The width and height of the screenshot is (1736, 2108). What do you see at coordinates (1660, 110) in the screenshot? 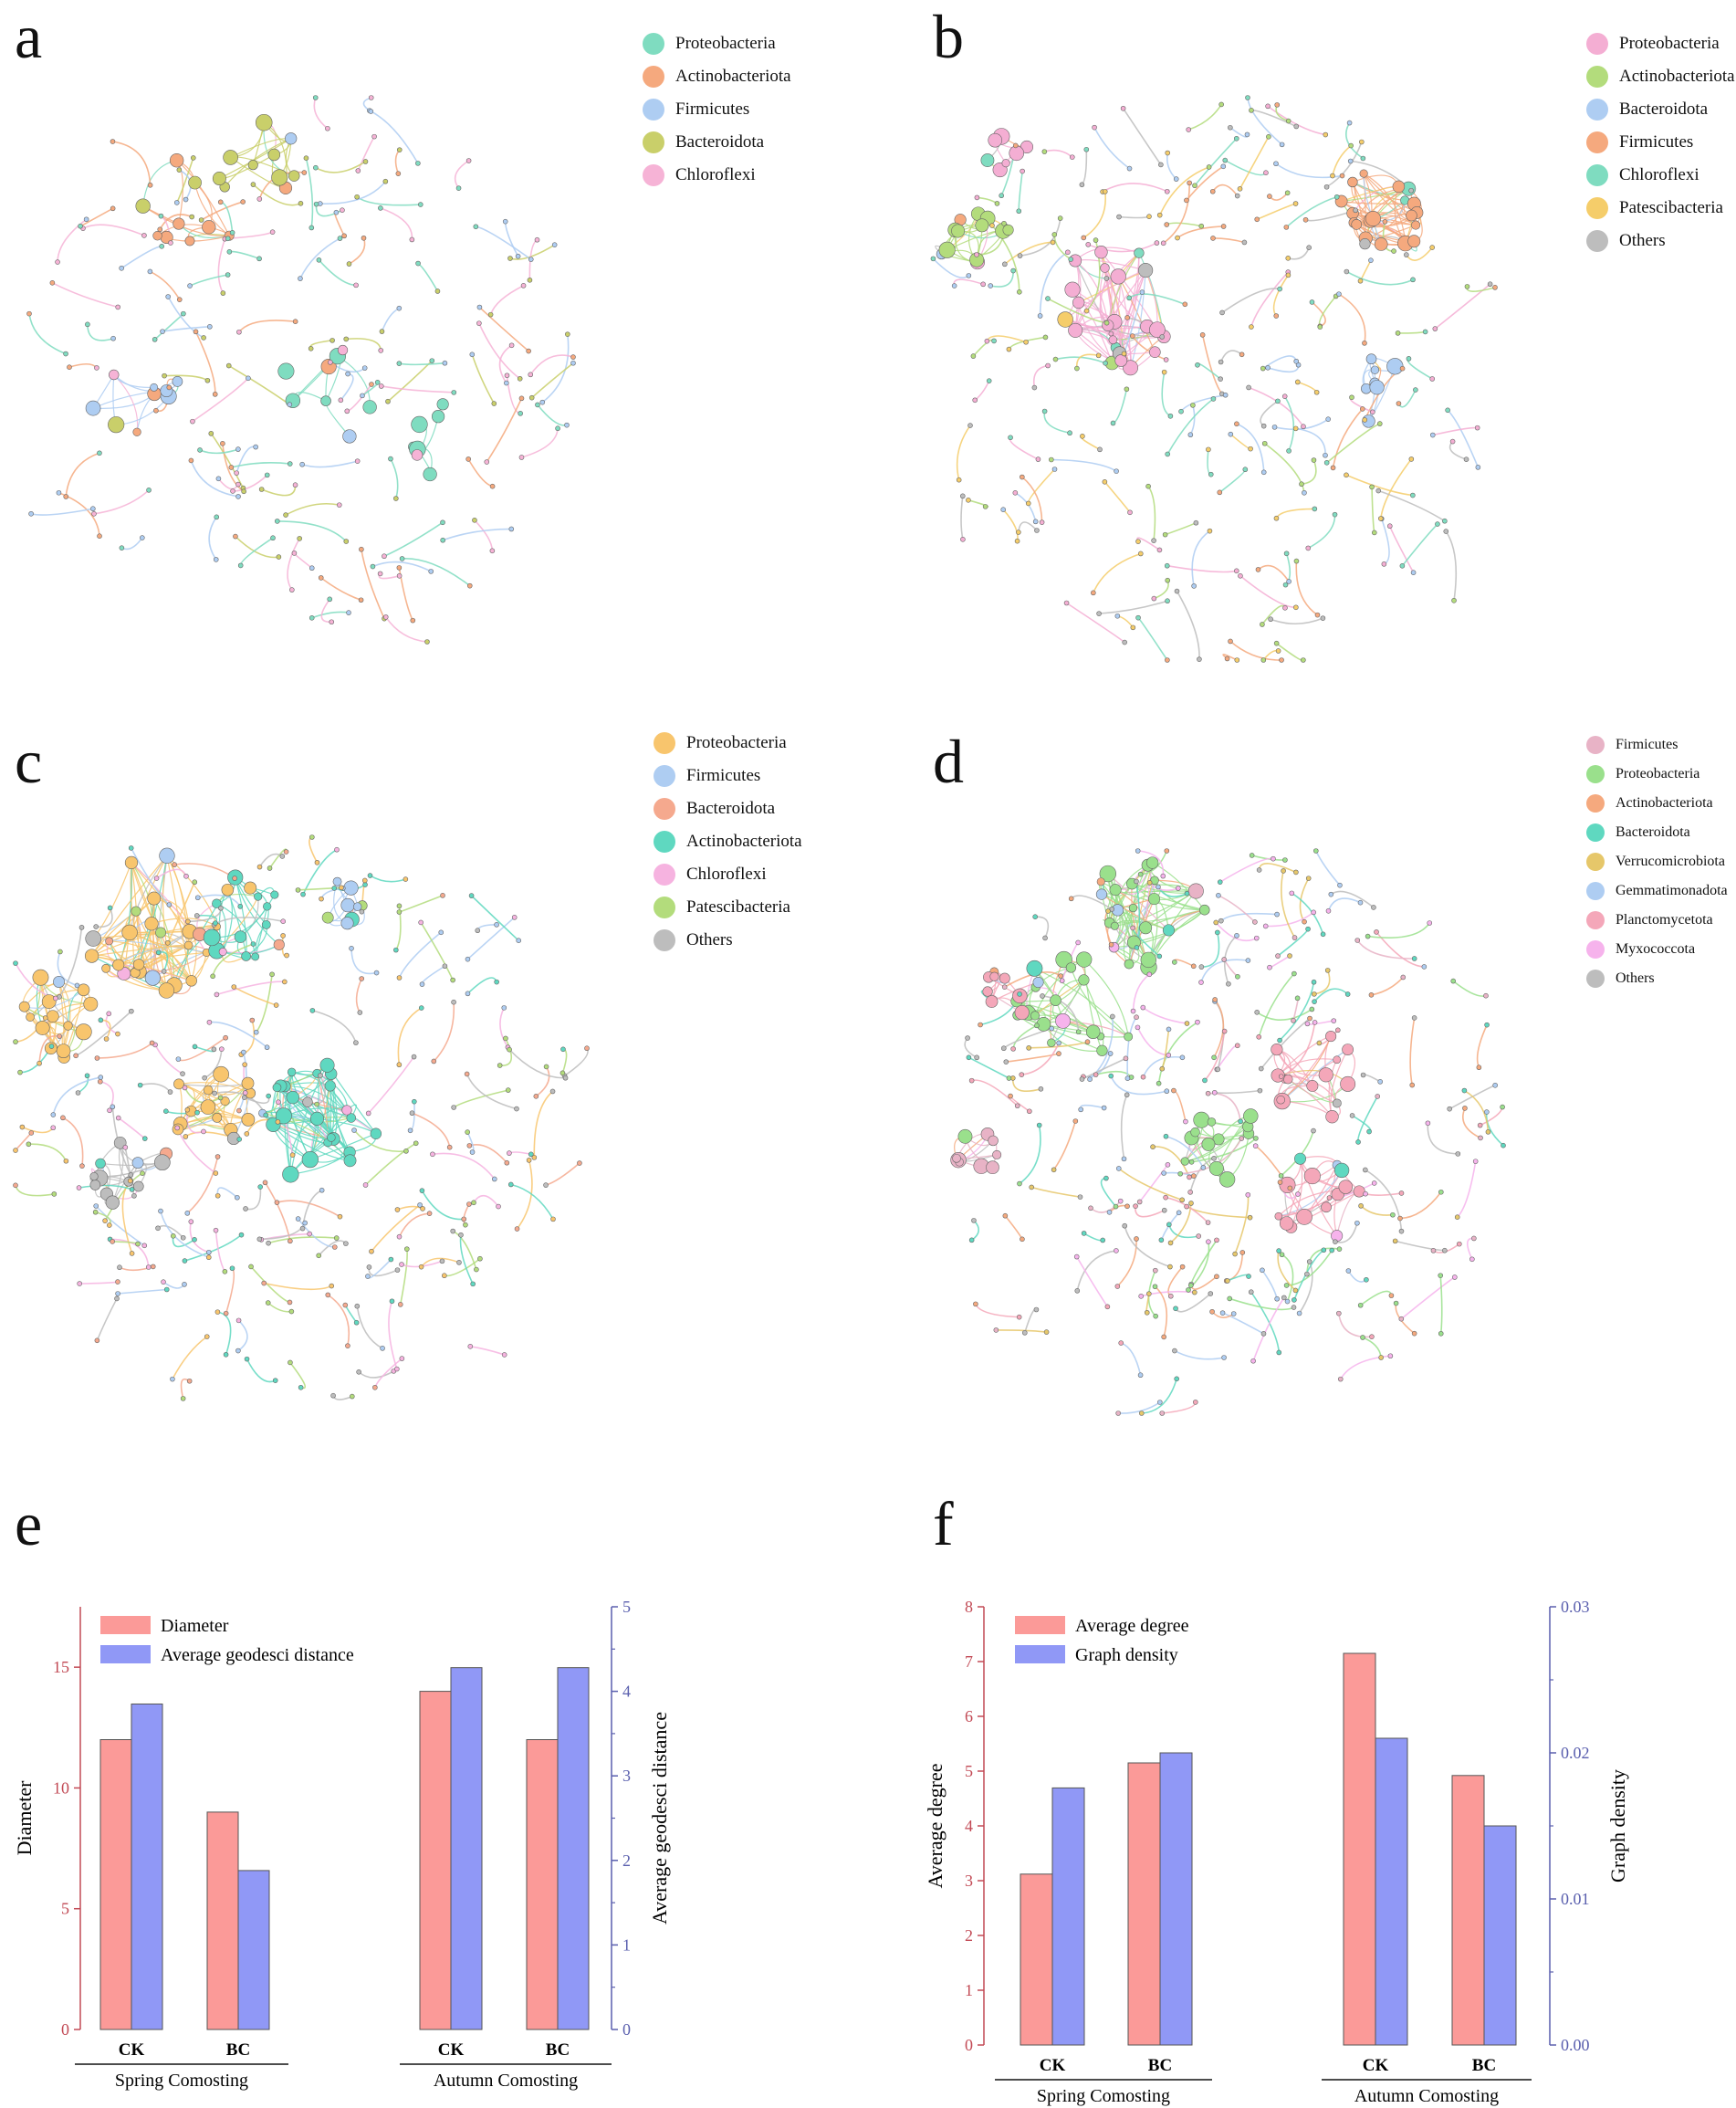
I see `legend-item: Bacteroidota` at bounding box center [1660, 110].